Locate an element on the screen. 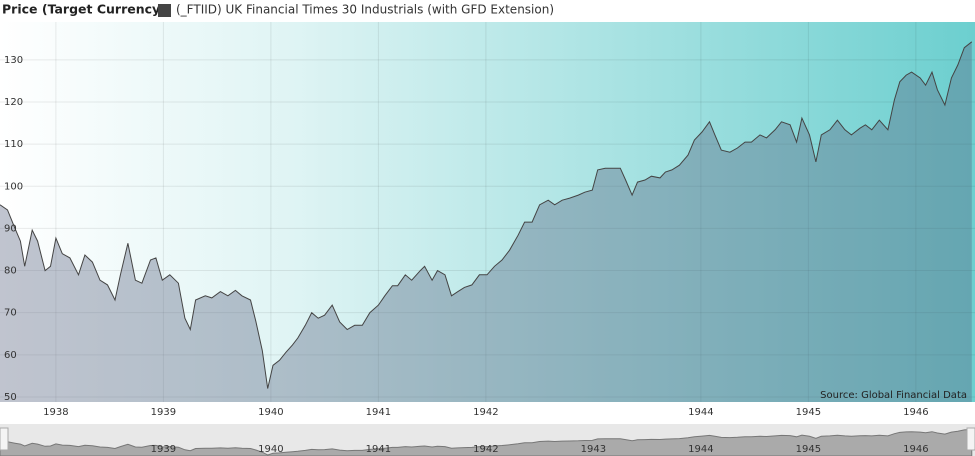 This screenshot has height=456, width=975. navigator-tick-label: 1945 is located at coordinates (808, 449).